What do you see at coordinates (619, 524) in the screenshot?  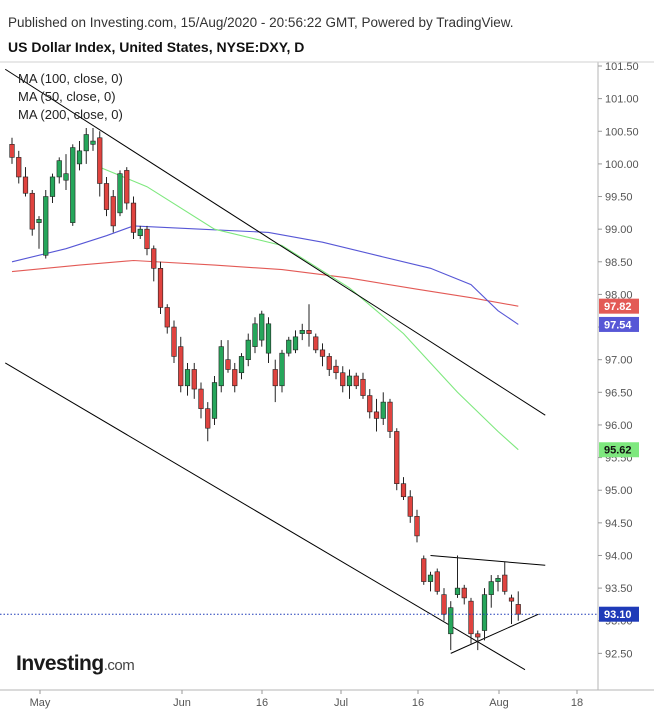 I see `y-tick-label: 94.50` at bounding box center [619, 524].